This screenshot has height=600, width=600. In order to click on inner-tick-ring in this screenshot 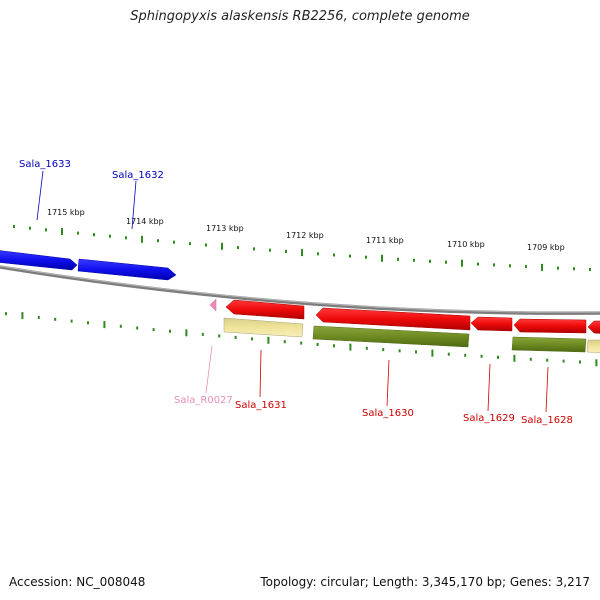, I will do `click(301, 339)`.